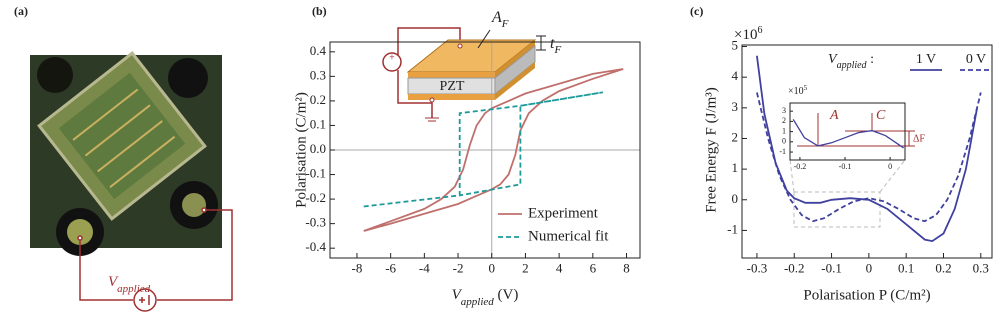  I want to click on y-tick-label: -0.2, so click(315, 197).